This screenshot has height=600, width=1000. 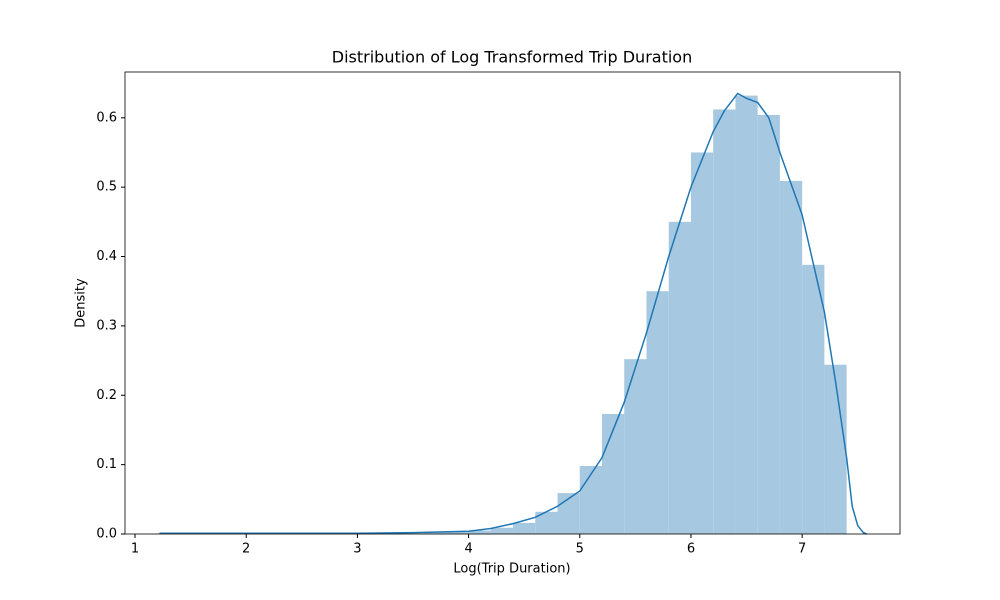 I want to click on y-tick-label: 0.4, so click(x=106, y=256).